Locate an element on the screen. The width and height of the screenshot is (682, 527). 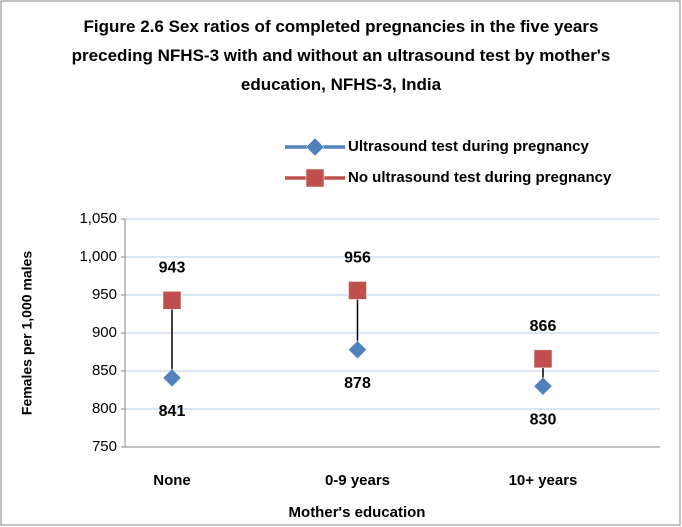
data-label: 943 is located at coordinates (172, 268).